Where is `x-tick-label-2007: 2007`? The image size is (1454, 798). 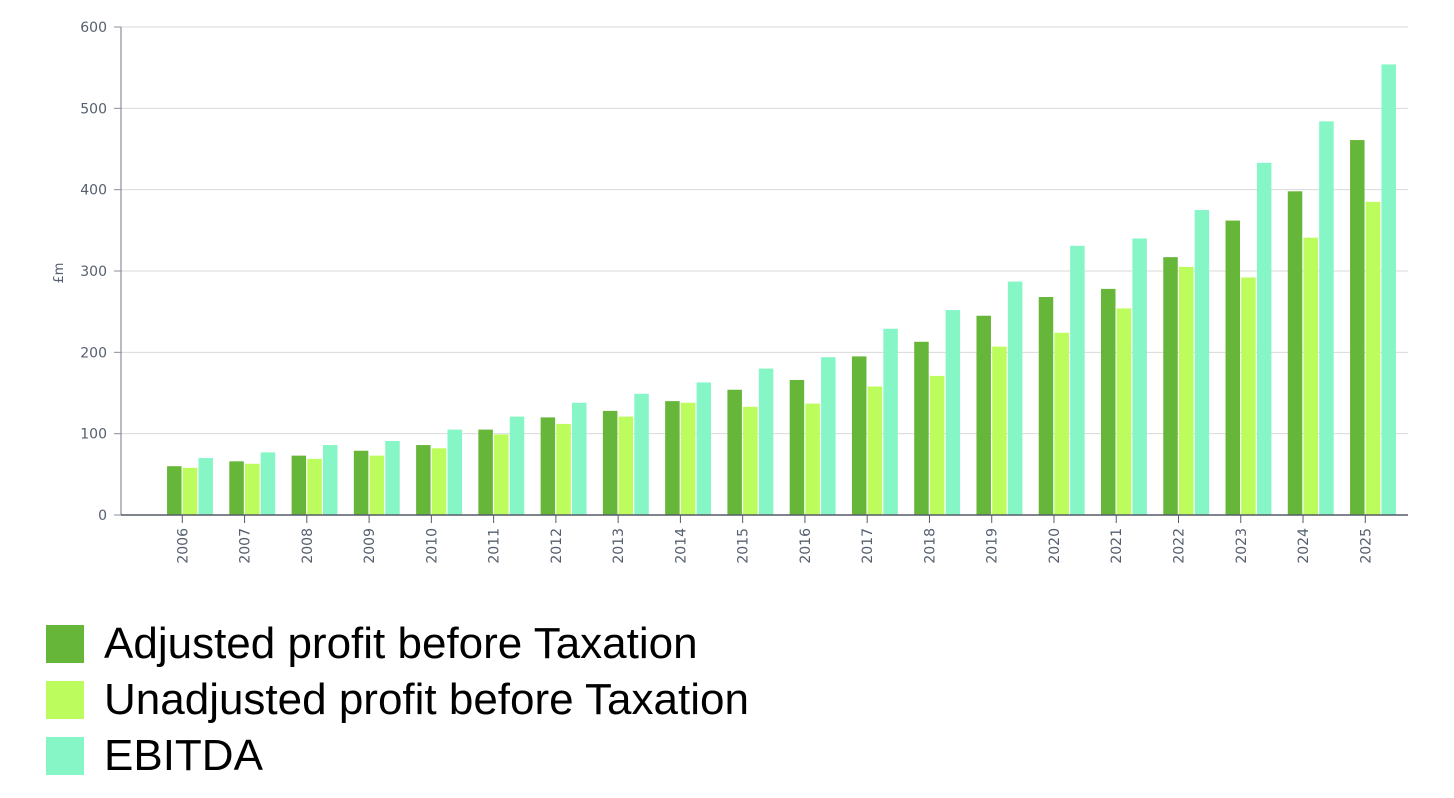 x-tick-label-2007: 2007 is located at coordinates (246, 546).